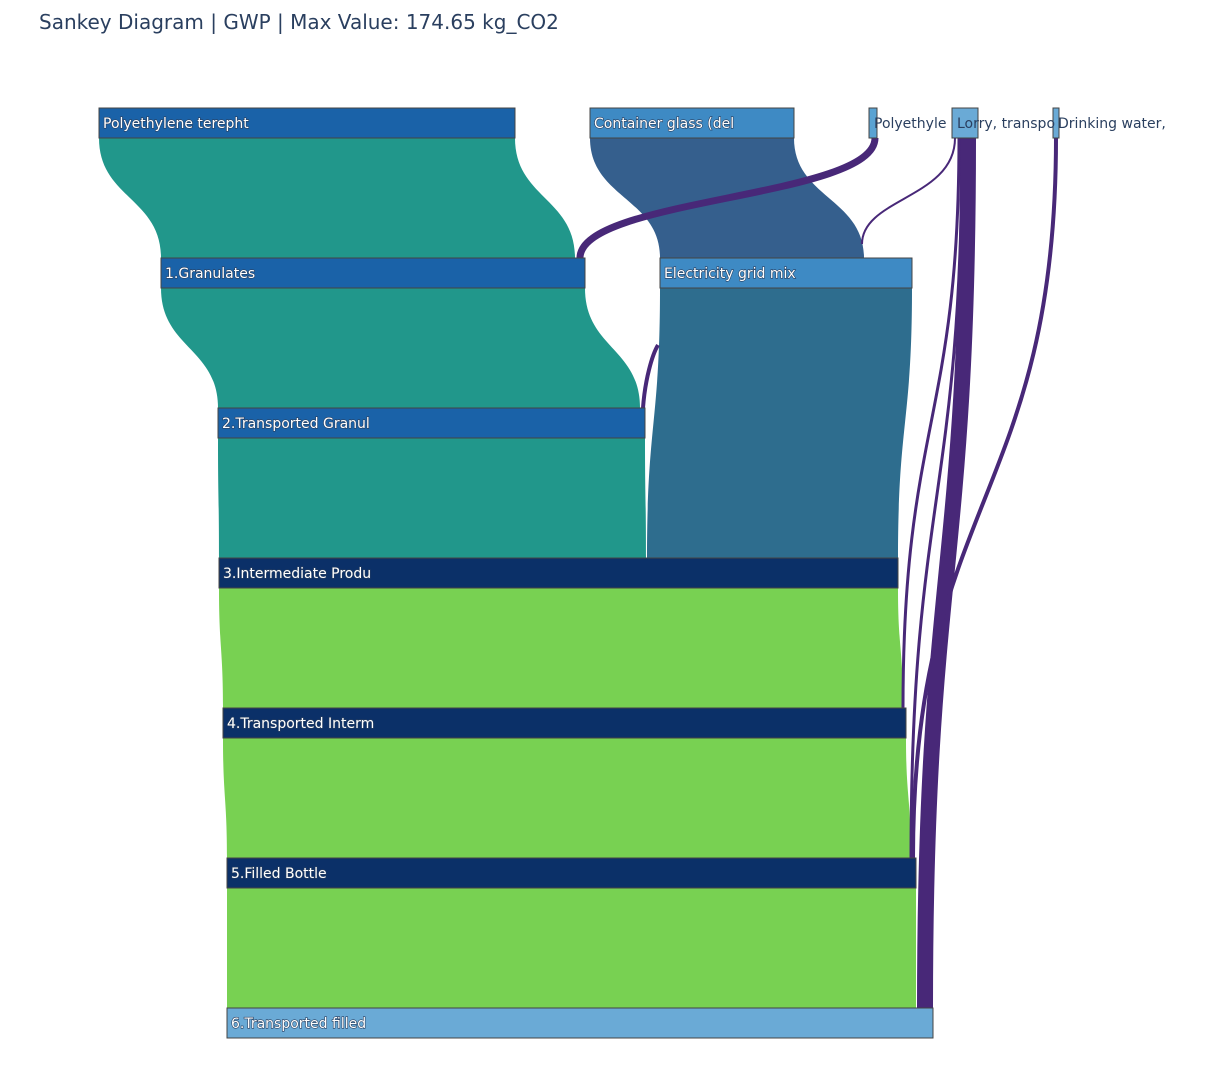 Image resolution: width=1227 pixels, height=1084 pixels. Describe the element at coordinates (664, 124) in the screenshot. I see `label-container-glass: Container glass (del` at that location.